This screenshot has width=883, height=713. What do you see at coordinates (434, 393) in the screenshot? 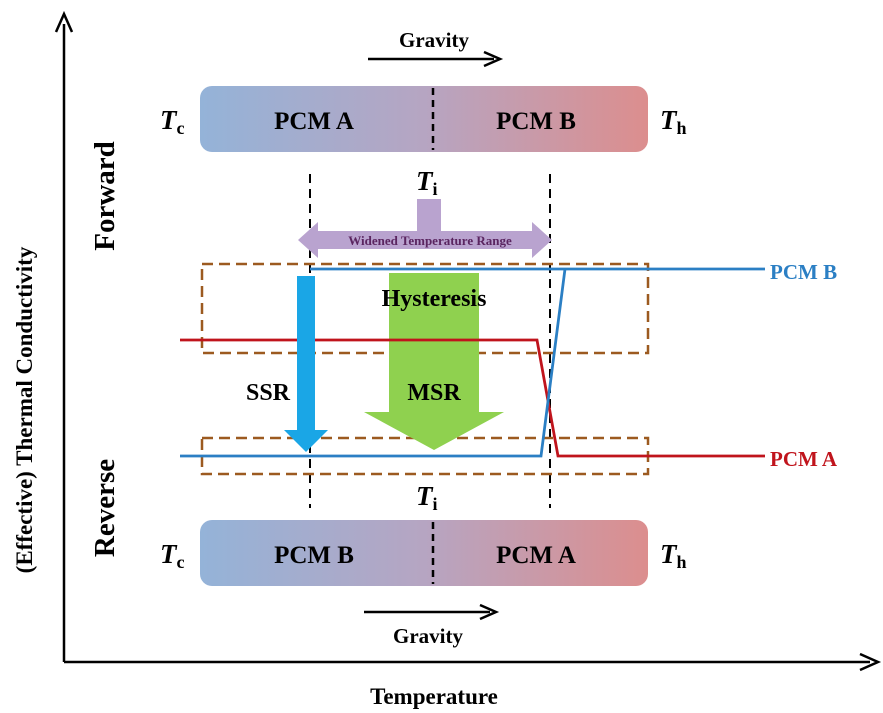
I see `msr-label: MSR` at bounding box center [434, 393].